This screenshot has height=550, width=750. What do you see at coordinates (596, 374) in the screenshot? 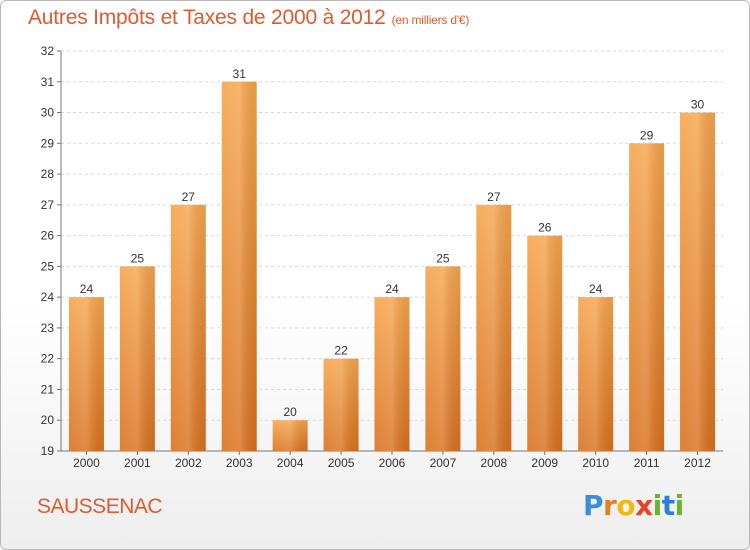
I see `bar-shine-2010` at bounding box center [596, 374].